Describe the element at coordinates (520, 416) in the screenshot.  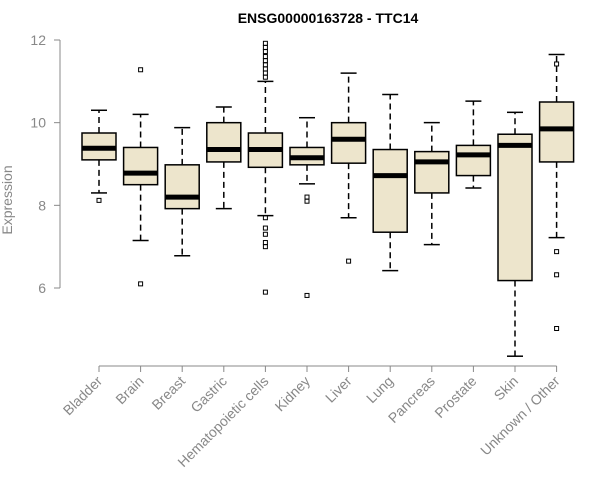
I see `x-tick-label: Unknown / Other` at that location.